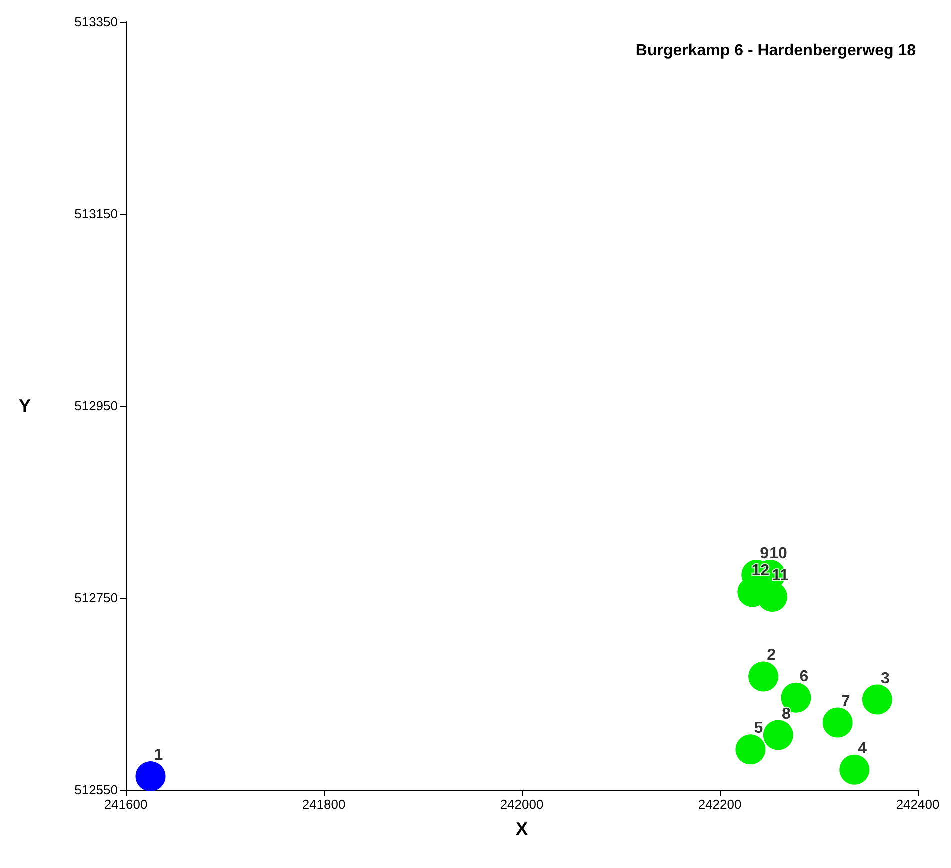 The height and width of the screenshot is (868, 951). I want to click on annotation: 1, so click(159, 755).